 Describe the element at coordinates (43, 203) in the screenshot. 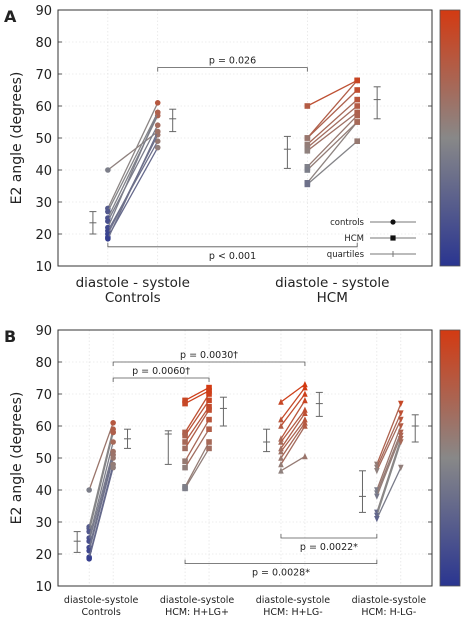

I see `y-tick-label: 30` at that location.